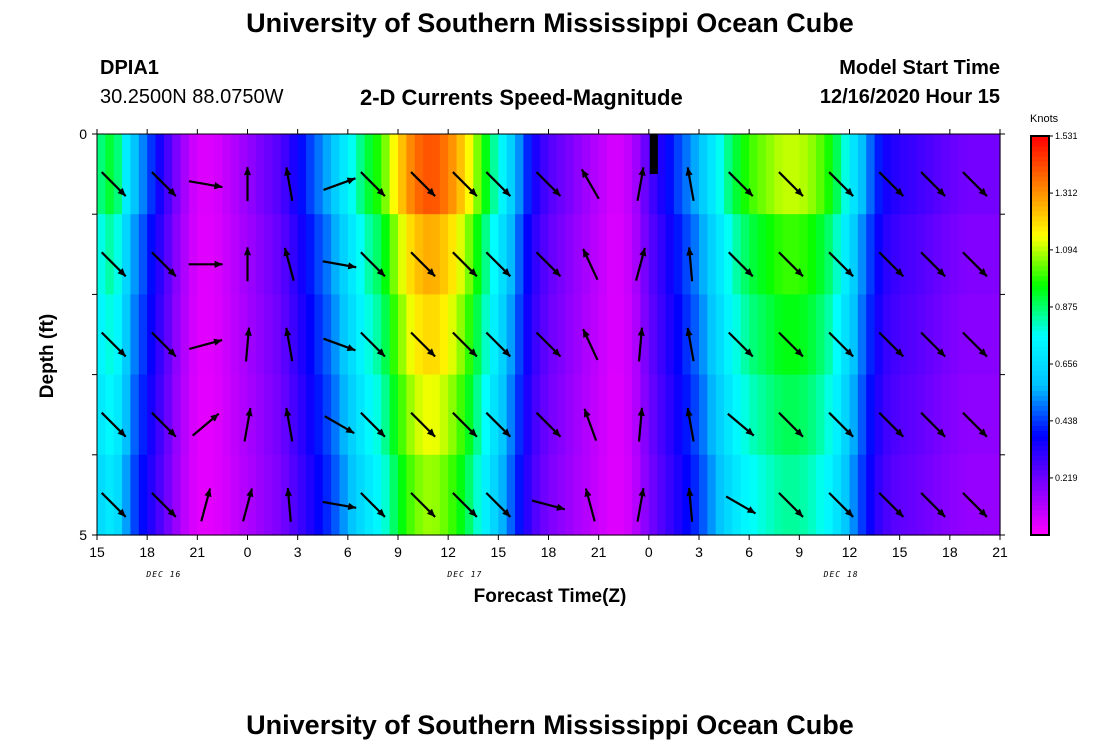 This screenshot has height=750, width=1100. What do you see at coordinates (1066, 307) in the screenshot?
I see `colorbar-tick-label: 0.875` at bounding box center [1066, 307].